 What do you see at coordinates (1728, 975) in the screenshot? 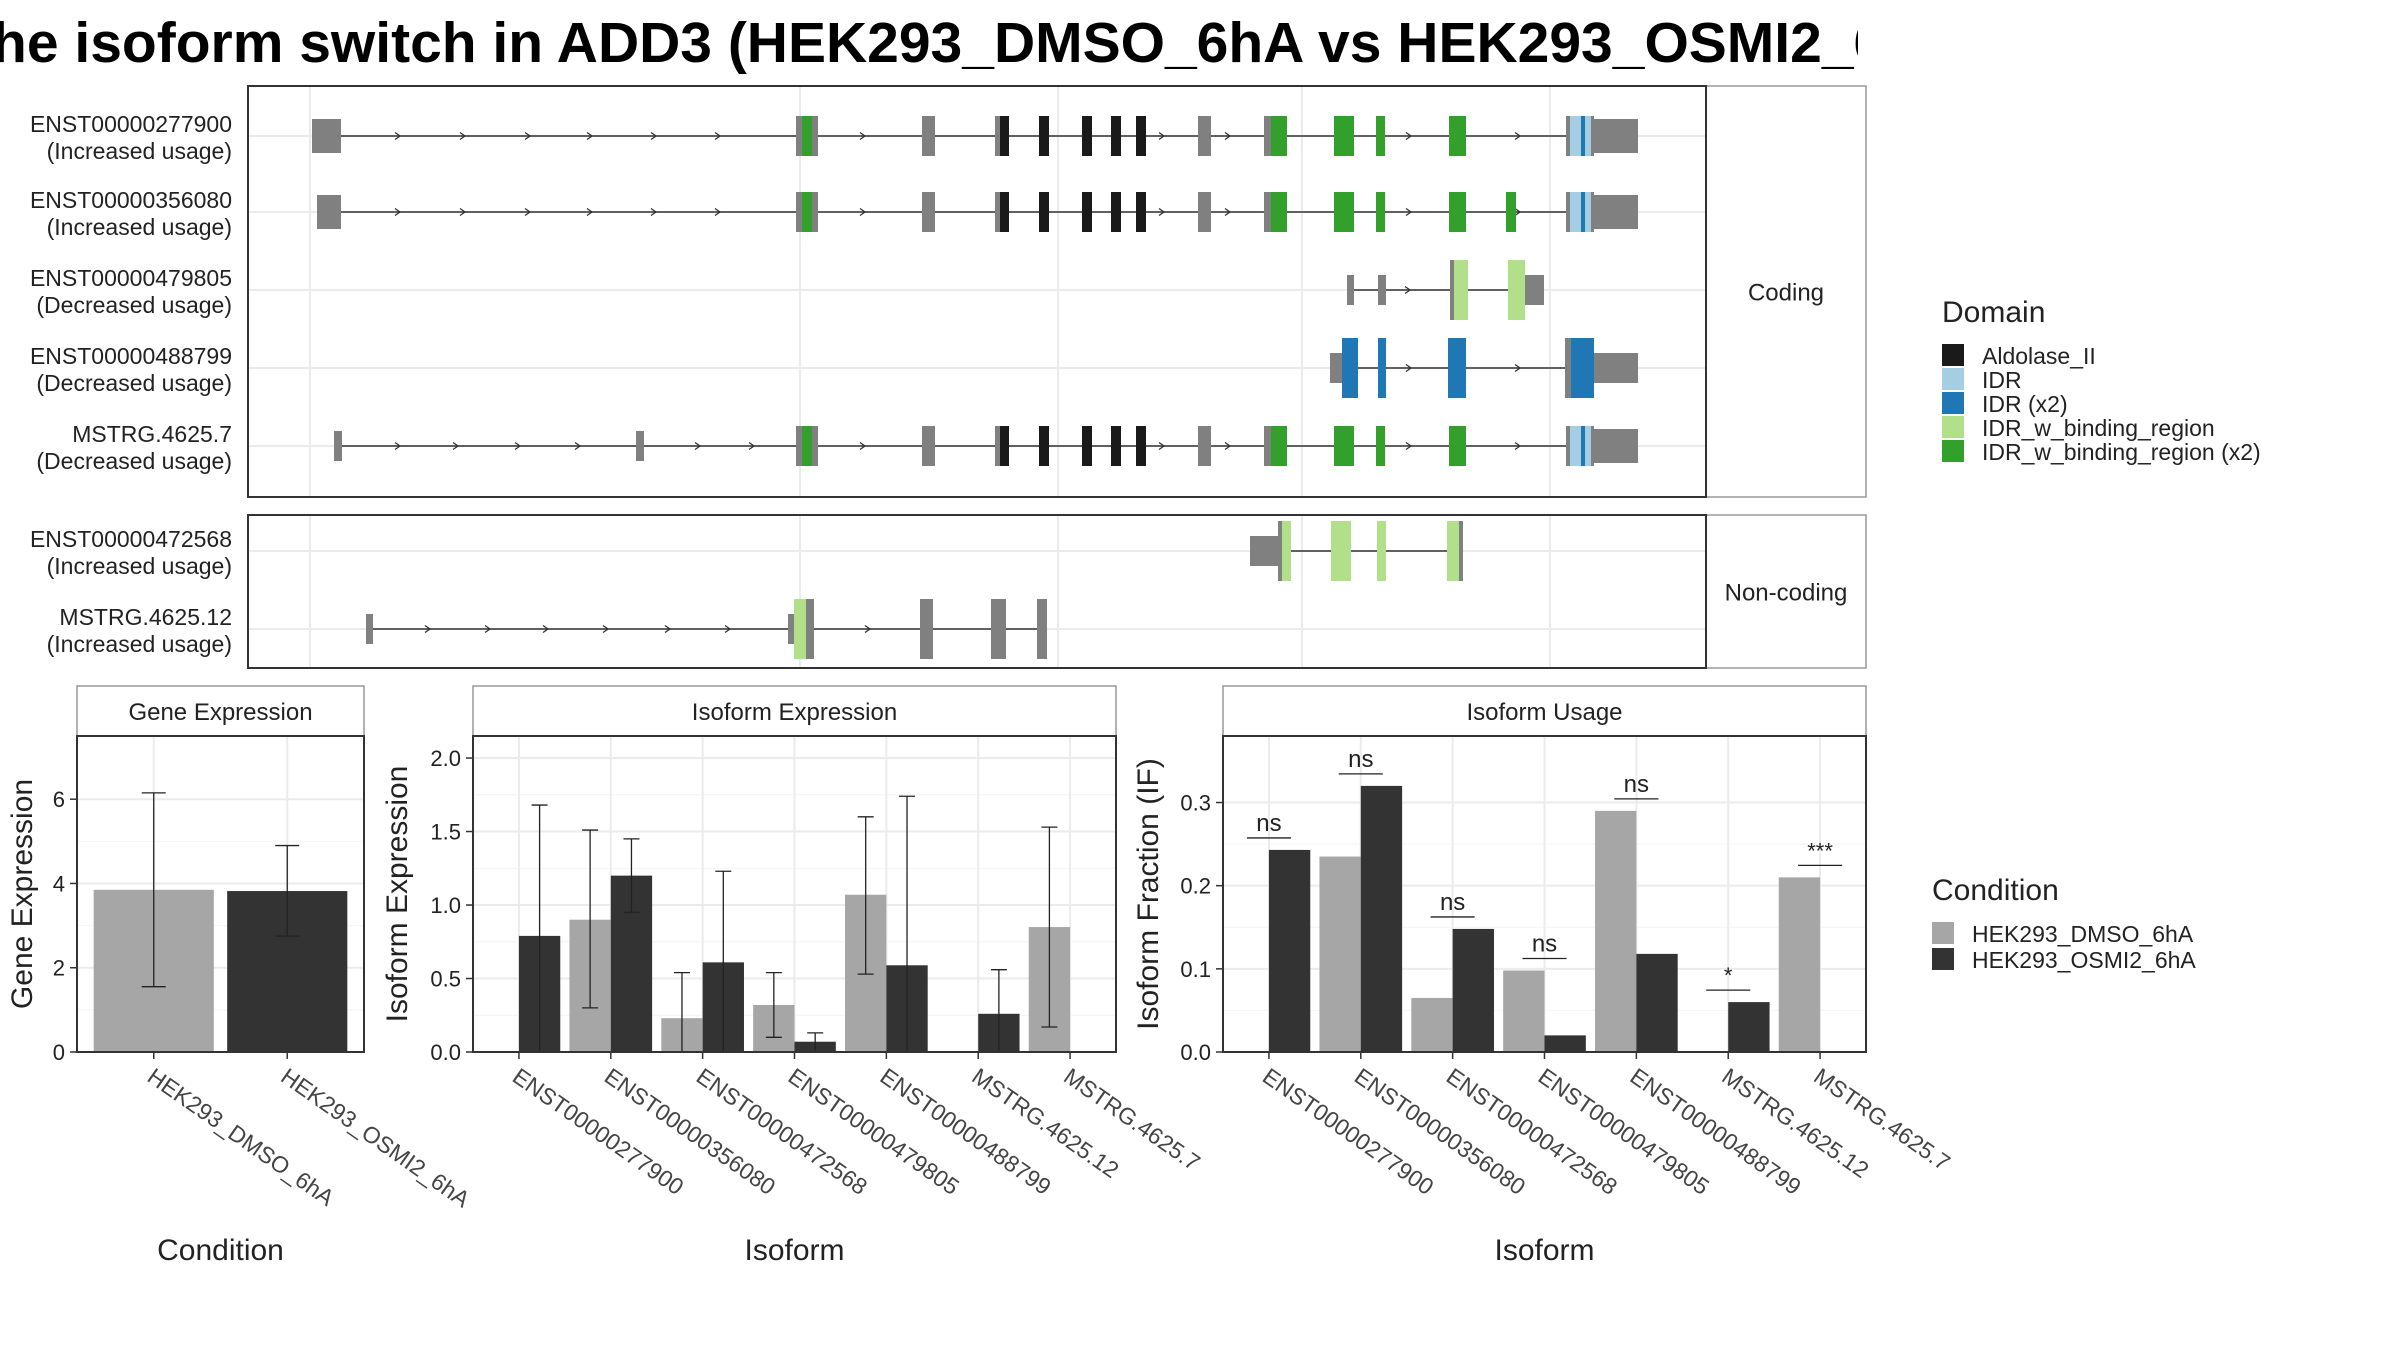
I see `significance-label: *` at bounding box center [1728, 975].